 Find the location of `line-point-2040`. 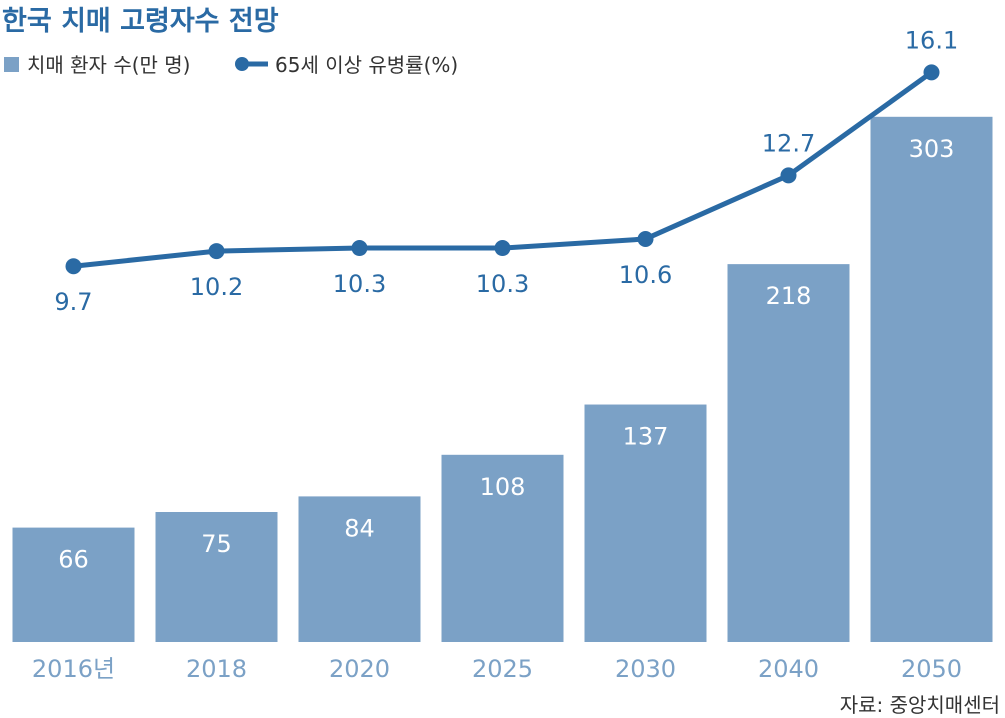

line-point-2040 is located at coordinates (788, 175).